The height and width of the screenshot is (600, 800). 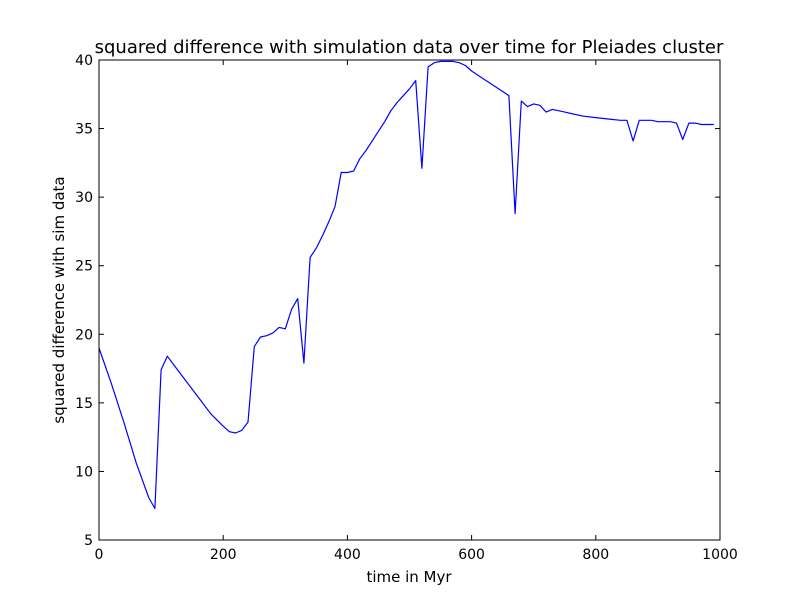 What do you see at coordinates (471, 555) in the screenshot?
I see `x-tick-label: 600` at bounding box center [471, 555].